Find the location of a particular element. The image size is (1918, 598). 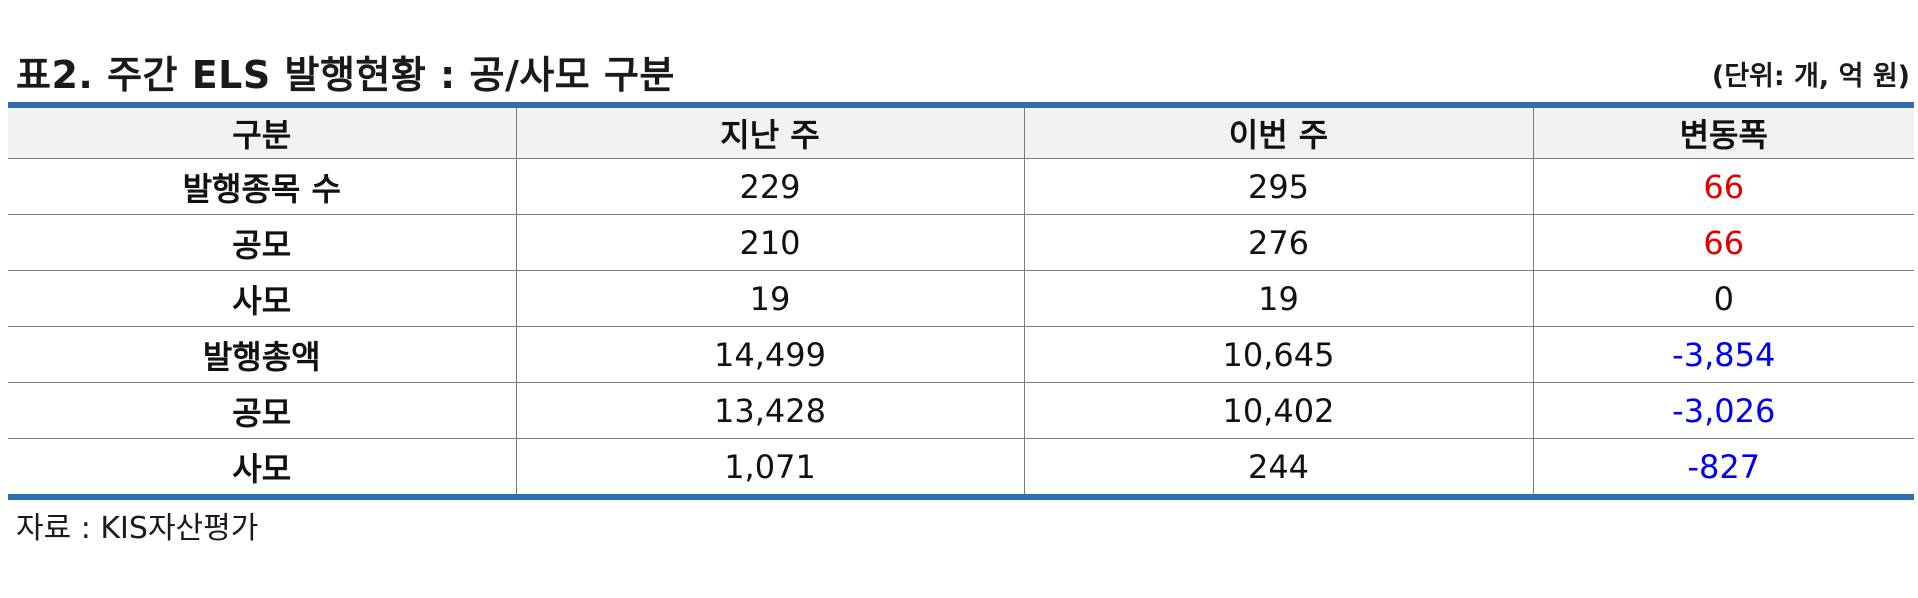

table-row: 공모 210 276 66 is located at coordinates (961, 242).